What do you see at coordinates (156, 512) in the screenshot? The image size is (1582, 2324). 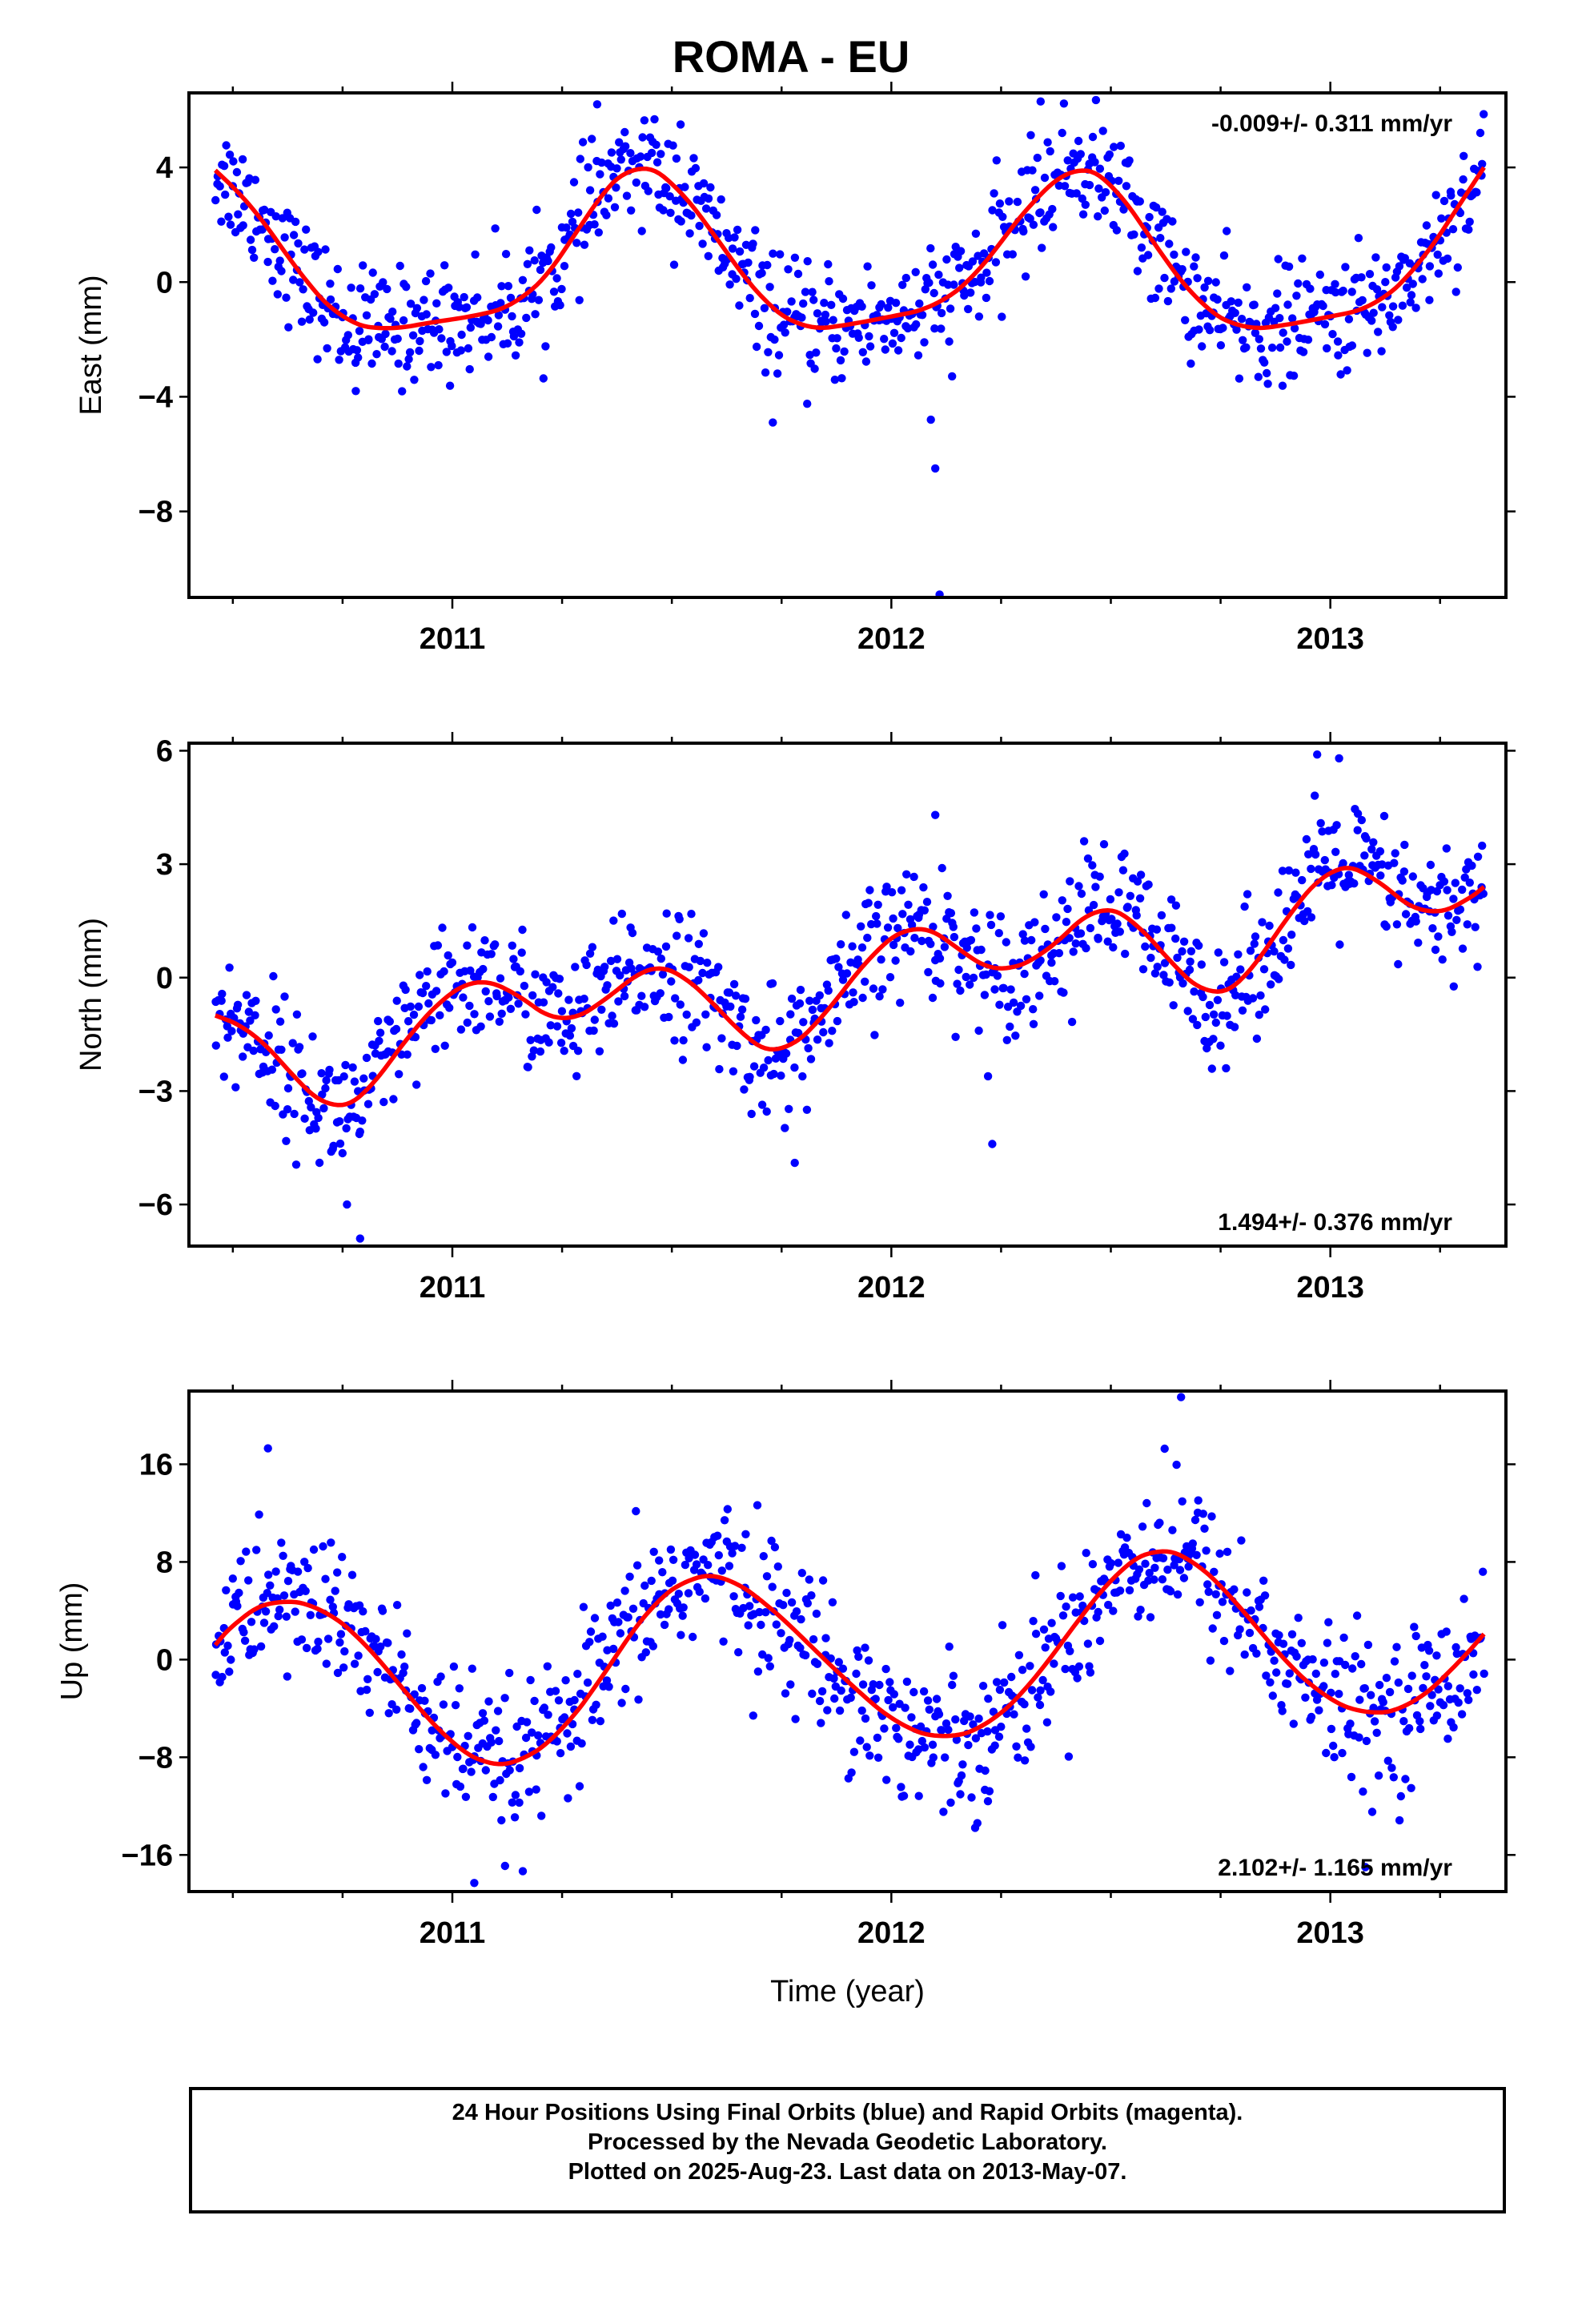 I see `y-tick-label: −8` at bounding box center [156, 512].